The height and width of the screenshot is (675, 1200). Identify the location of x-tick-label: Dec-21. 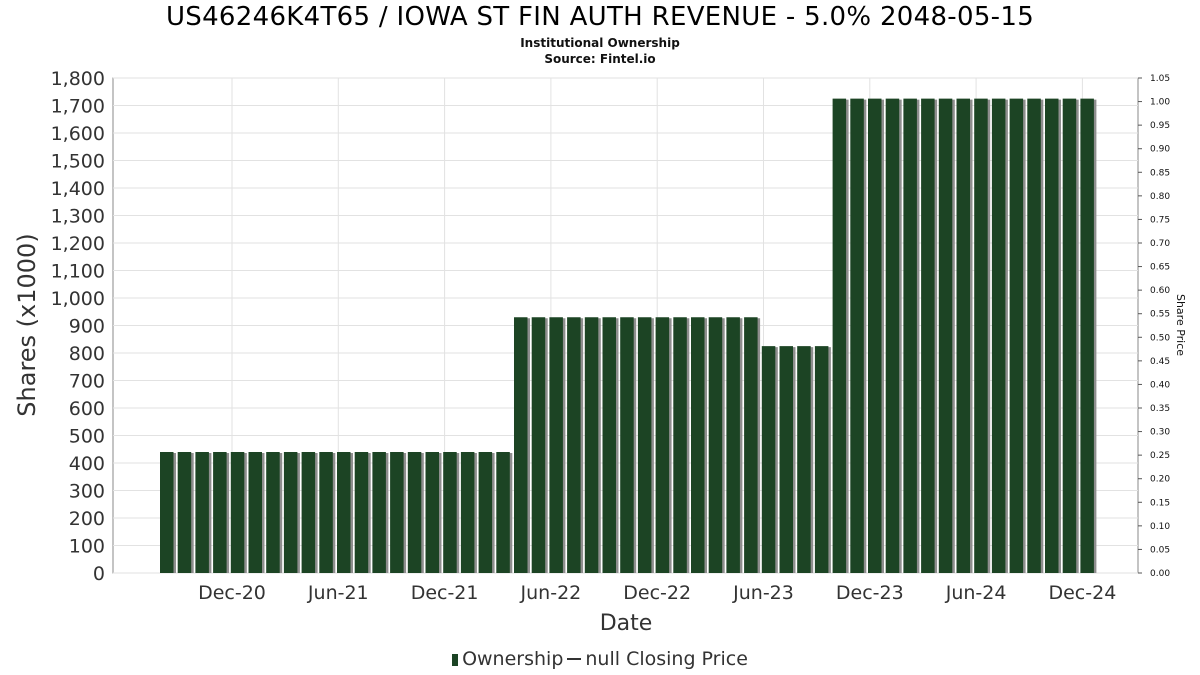
(445, 593).